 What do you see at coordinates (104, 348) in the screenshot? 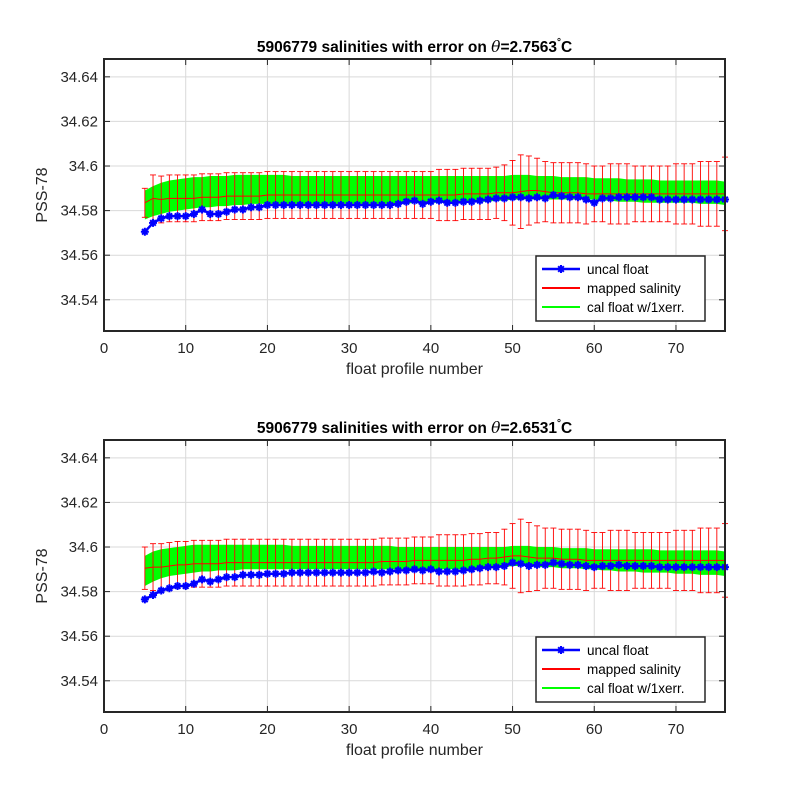
I see `x-tick-label: 0` at bounding box center [104, 348].